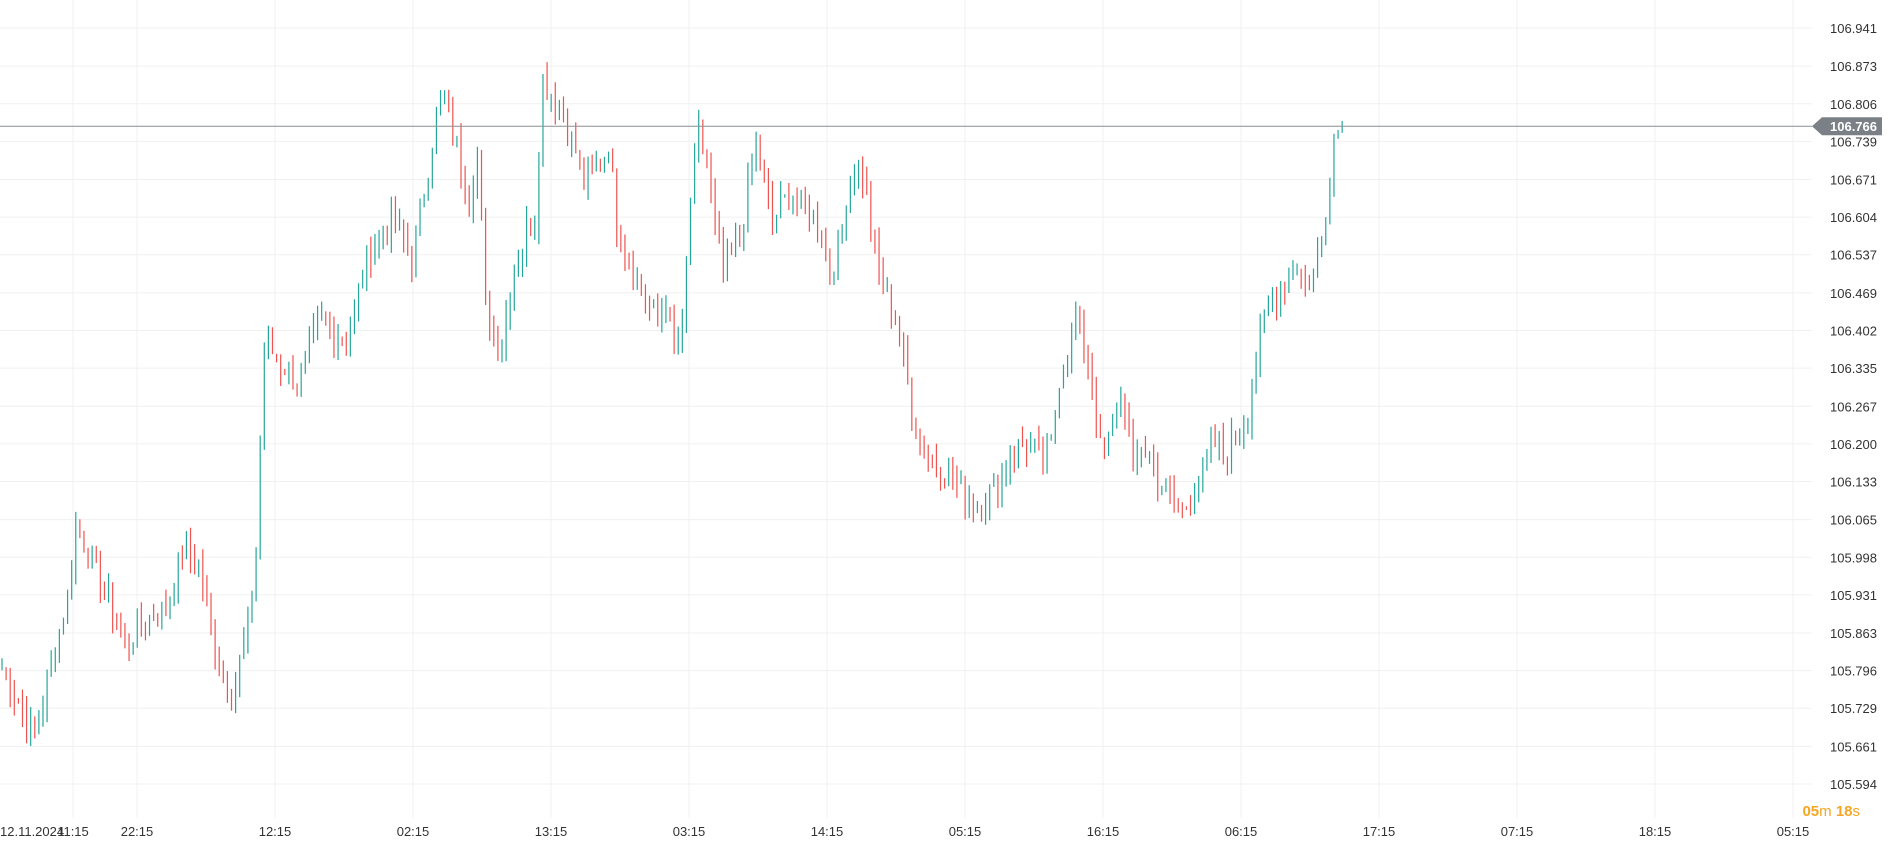  I want to click on price-tick-label: 106.873, so click(1853, 66).